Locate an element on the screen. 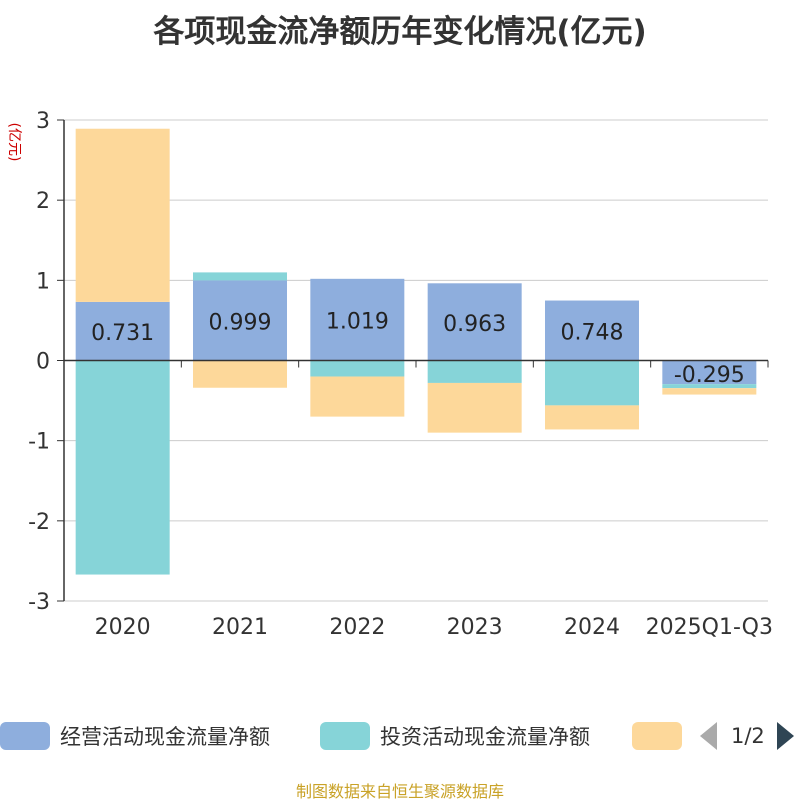 This screenshot has width=800, height=802. legend: 经营活动现金流量净额 投资活动现金流量净额 1/2 is located at coordinates (400, 736).